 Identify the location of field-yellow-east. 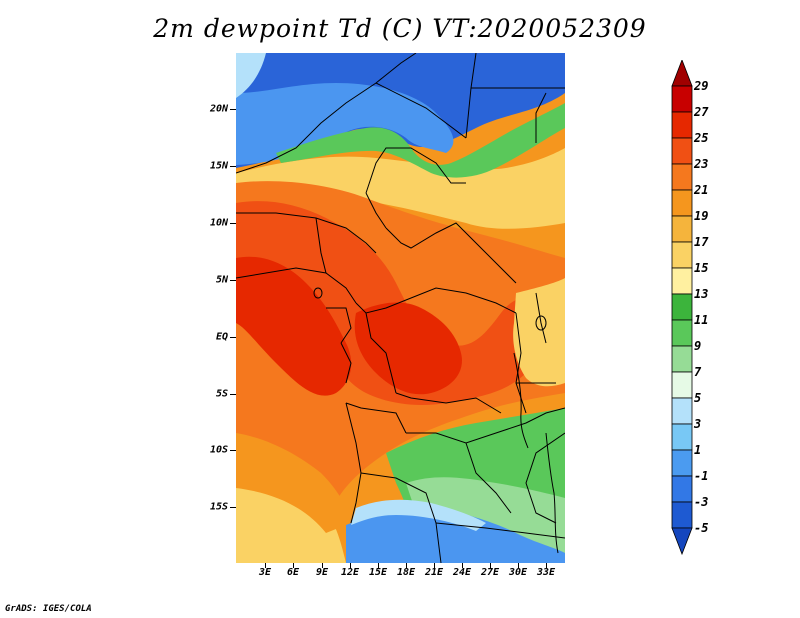
(539, 332).